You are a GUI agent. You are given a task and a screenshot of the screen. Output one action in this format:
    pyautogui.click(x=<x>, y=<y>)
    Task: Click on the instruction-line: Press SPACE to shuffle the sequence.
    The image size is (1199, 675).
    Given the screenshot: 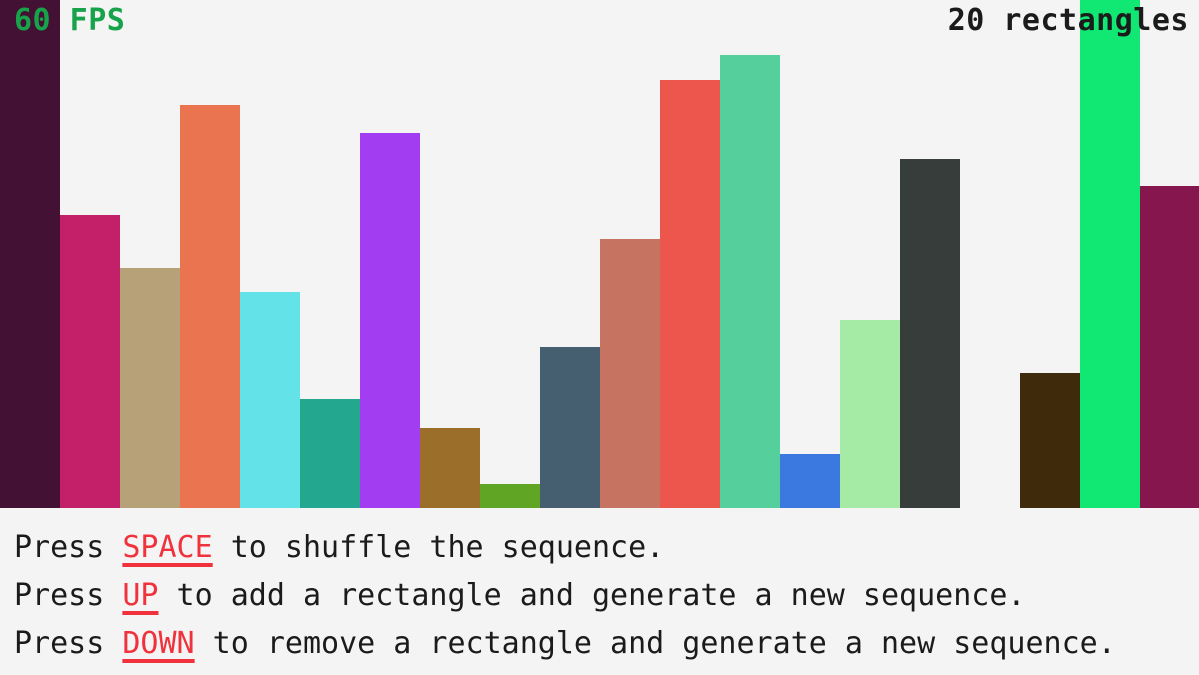 What is the action you would take?
    pyautogui.click(x=606, y=548)
    